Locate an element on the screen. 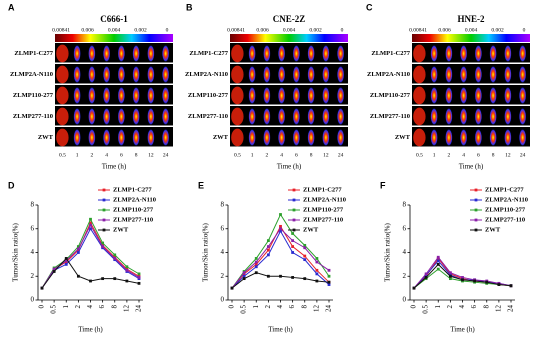 This screenshot has height=344, width=550. scale-tick-label: 0.006 is located at coordinates (444, 30).